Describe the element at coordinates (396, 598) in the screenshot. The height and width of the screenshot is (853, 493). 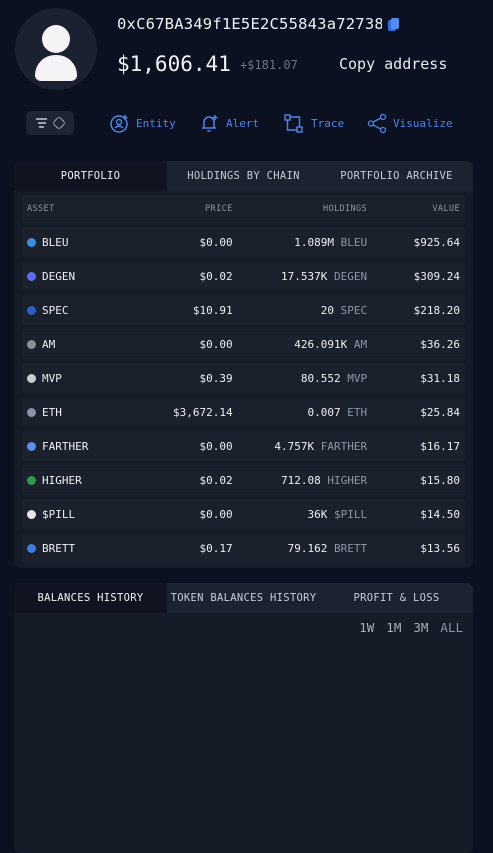
I see `tab-profit-loss: PROFIT & LOSS` at that location.